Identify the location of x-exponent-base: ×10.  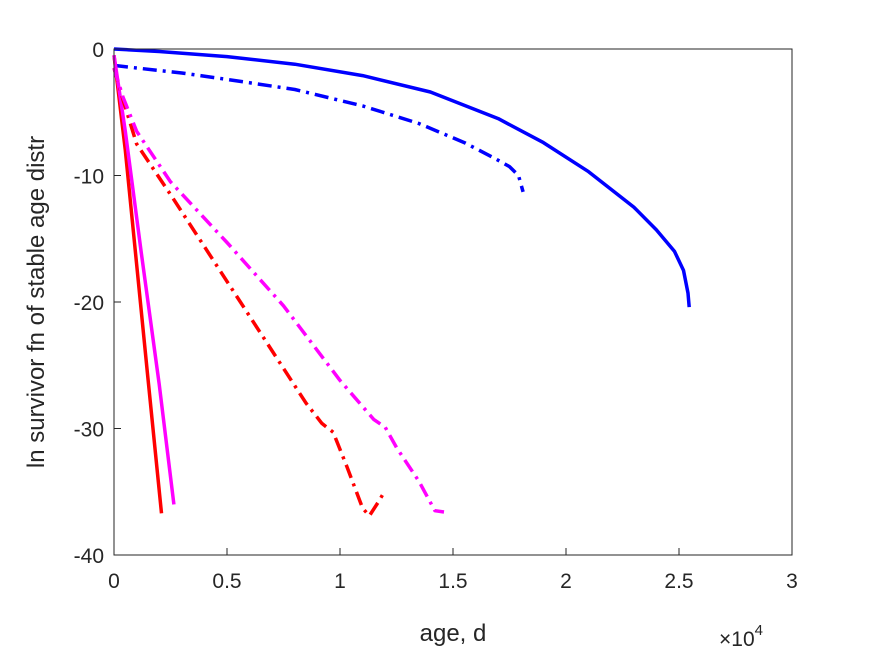
(737, 639).